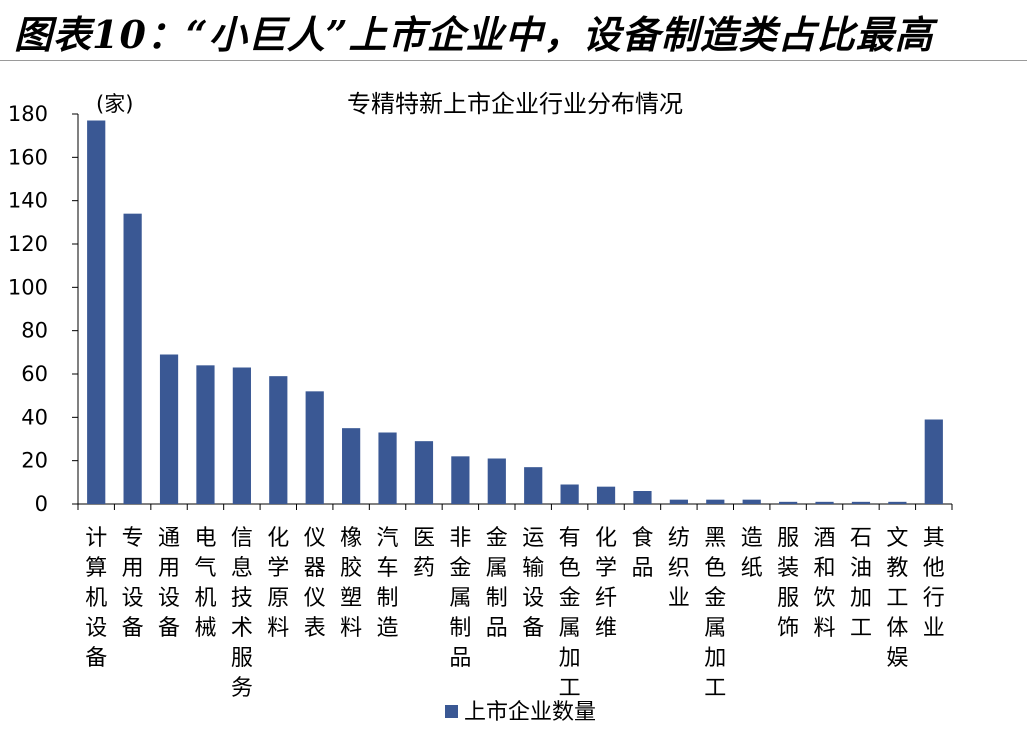  What do you see at coordinates (41, 504) in the screenshot?
I see `y-tick-label: 0` at bounding box center [41, 504].